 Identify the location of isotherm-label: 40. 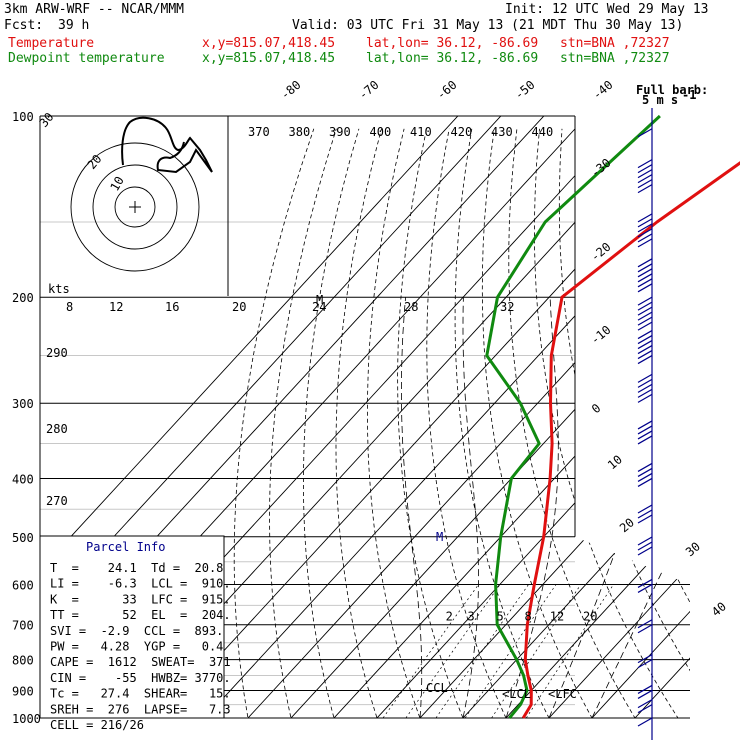
(719, 609).